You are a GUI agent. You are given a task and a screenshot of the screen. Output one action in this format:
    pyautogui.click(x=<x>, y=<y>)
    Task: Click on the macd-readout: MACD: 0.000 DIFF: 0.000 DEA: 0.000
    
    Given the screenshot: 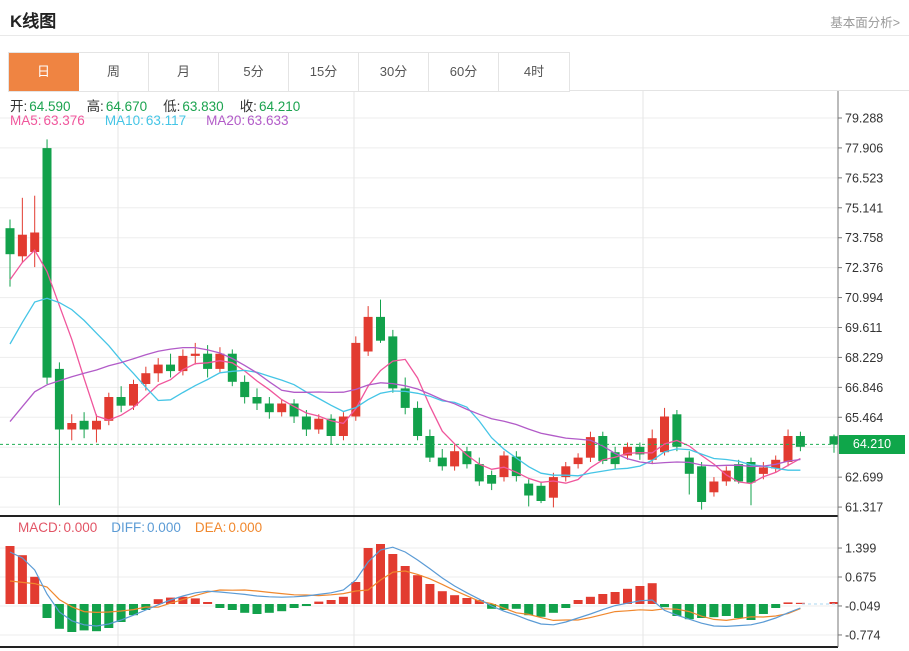 What is the action you would take?
    pyautogui.click(x=140, y=527)
    